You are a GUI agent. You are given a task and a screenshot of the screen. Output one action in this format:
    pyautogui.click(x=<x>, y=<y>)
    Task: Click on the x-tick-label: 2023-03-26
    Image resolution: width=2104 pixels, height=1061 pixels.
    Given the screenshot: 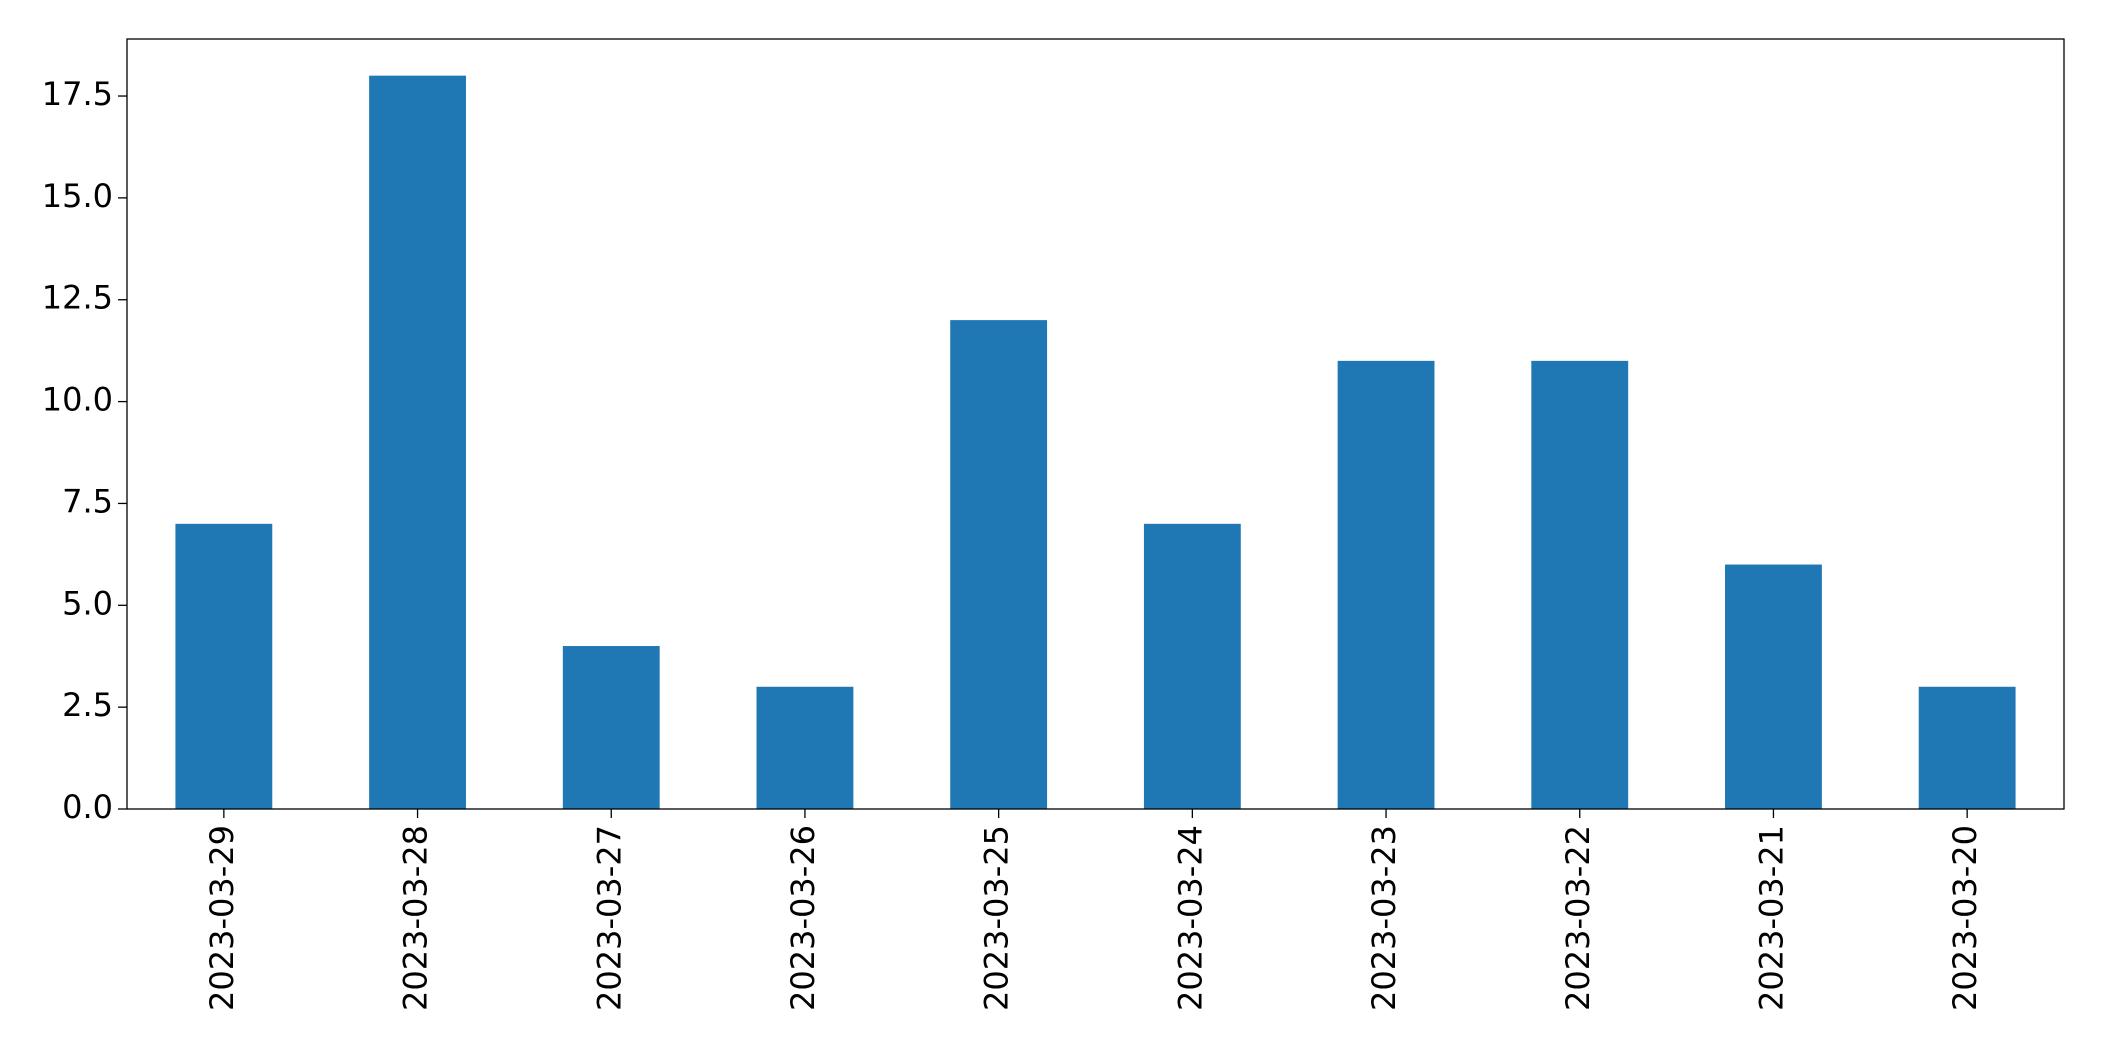 What is the action you would take?
    pyautogui.click(x=803, y=918)
    